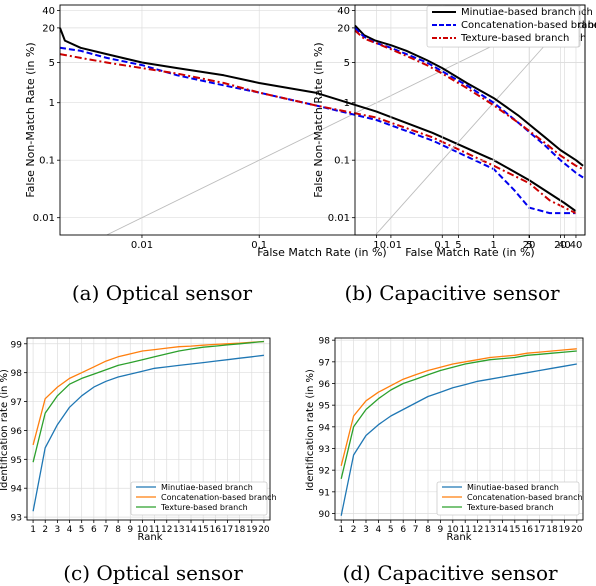  What do you see at coordinates (240, 530) in the screenshot?
I see `x-tick-label: 18` at bounding box center [240, 530].